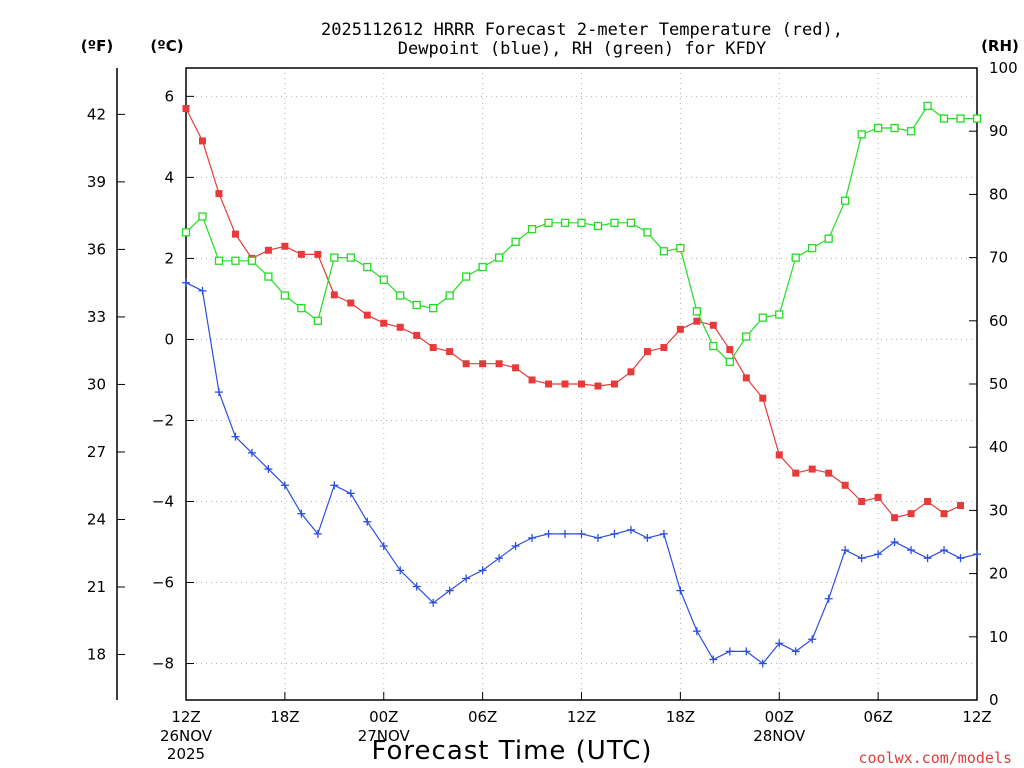  I want to click on rh-tick-label: 50, so click(998, 384).